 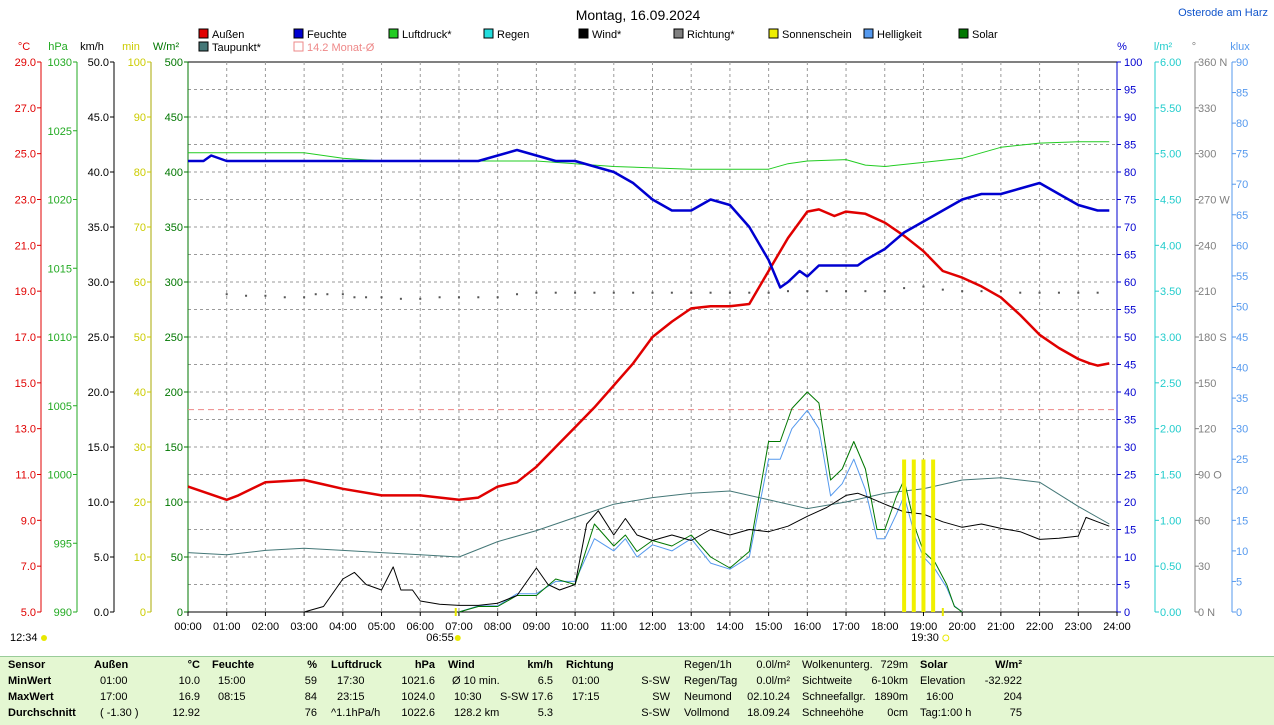 I want to click on x-tick-label: 07:00, so click(x=459, y=627).